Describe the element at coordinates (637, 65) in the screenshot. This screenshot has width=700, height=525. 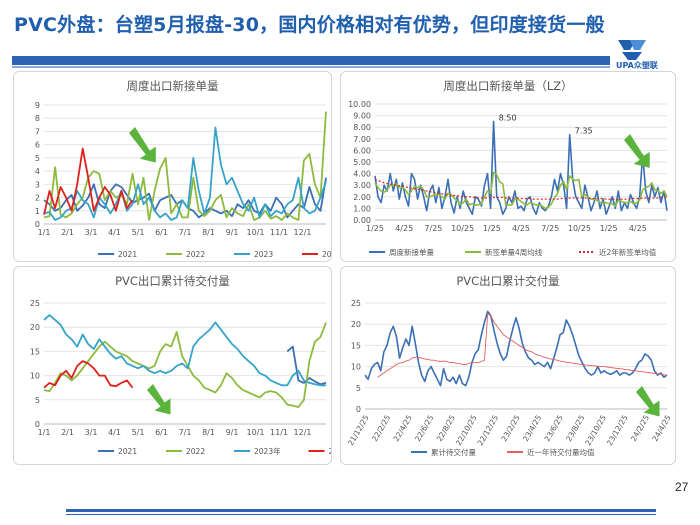
I see `logo-text: UPA众塑联` at that location.